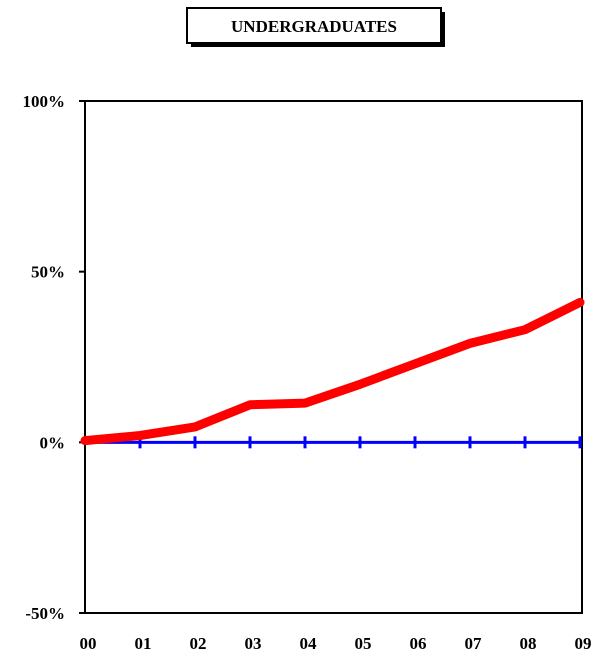  Describe the element at coordinates (48, 272) in the screenshot. I see `y-tick-label: 50%` at that location.